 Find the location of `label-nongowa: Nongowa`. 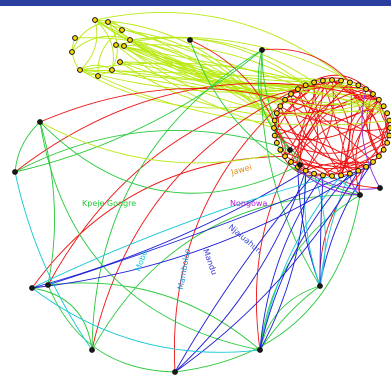

label-nongowa: Nongowa is located at coordinates (248, 203).